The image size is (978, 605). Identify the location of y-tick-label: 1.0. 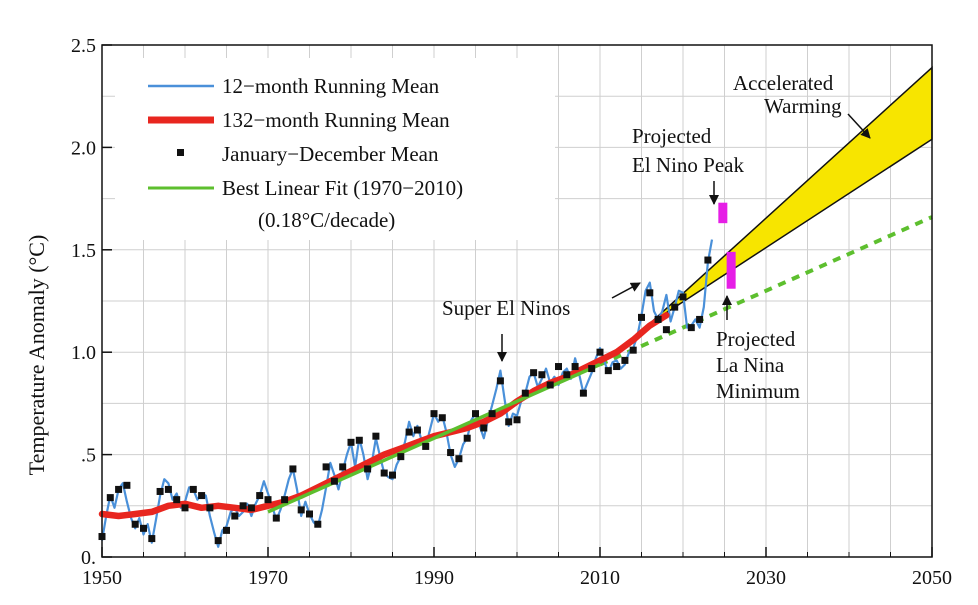
(83, 353).